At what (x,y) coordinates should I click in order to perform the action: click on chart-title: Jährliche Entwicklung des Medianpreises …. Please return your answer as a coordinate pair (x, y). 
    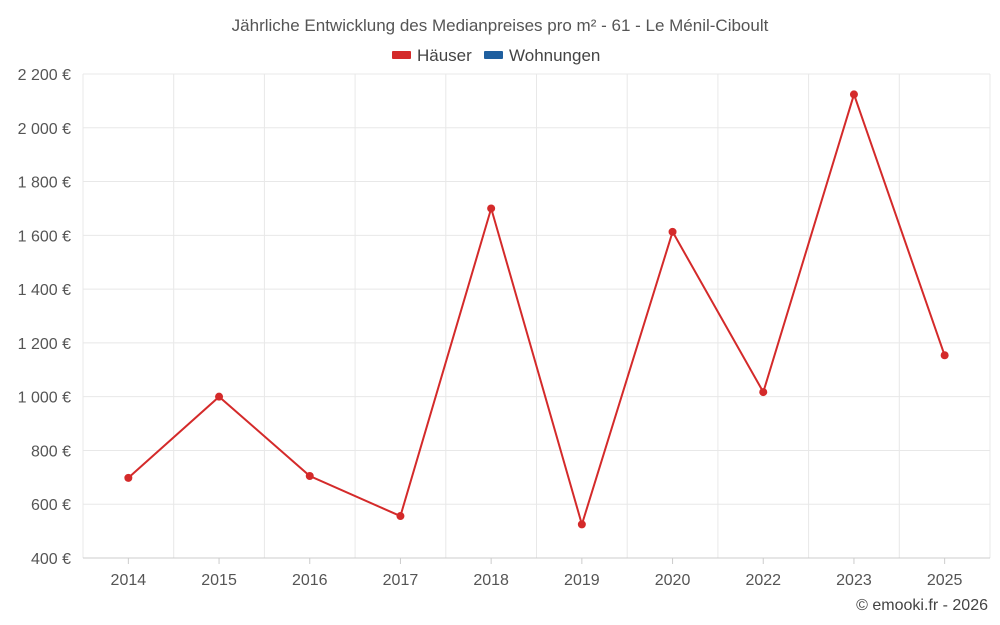
    Looking at the image, I should click on (500, 25).